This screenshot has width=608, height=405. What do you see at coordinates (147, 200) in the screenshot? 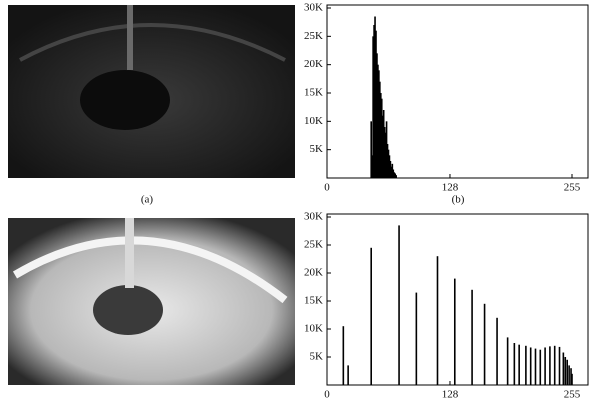
I see `caption: (a)` at bounding box center [147, 200].